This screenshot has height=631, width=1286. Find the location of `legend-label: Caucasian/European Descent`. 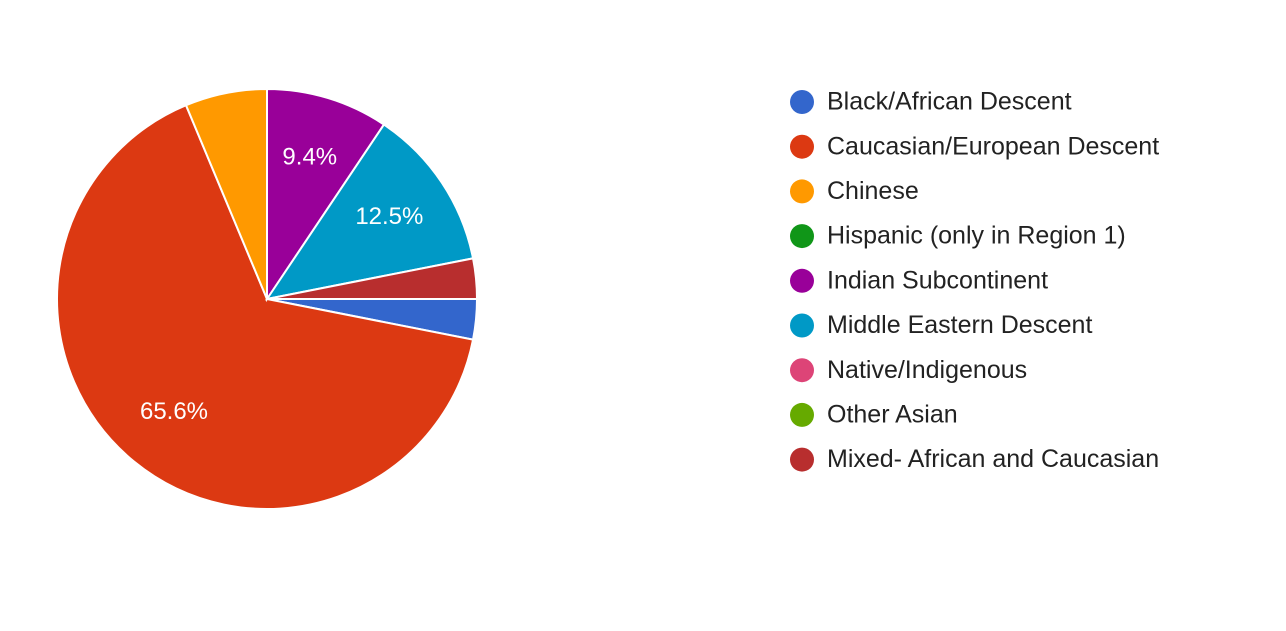

legend-label: Caucasian/European Descent is located at coordinates (993, 146).